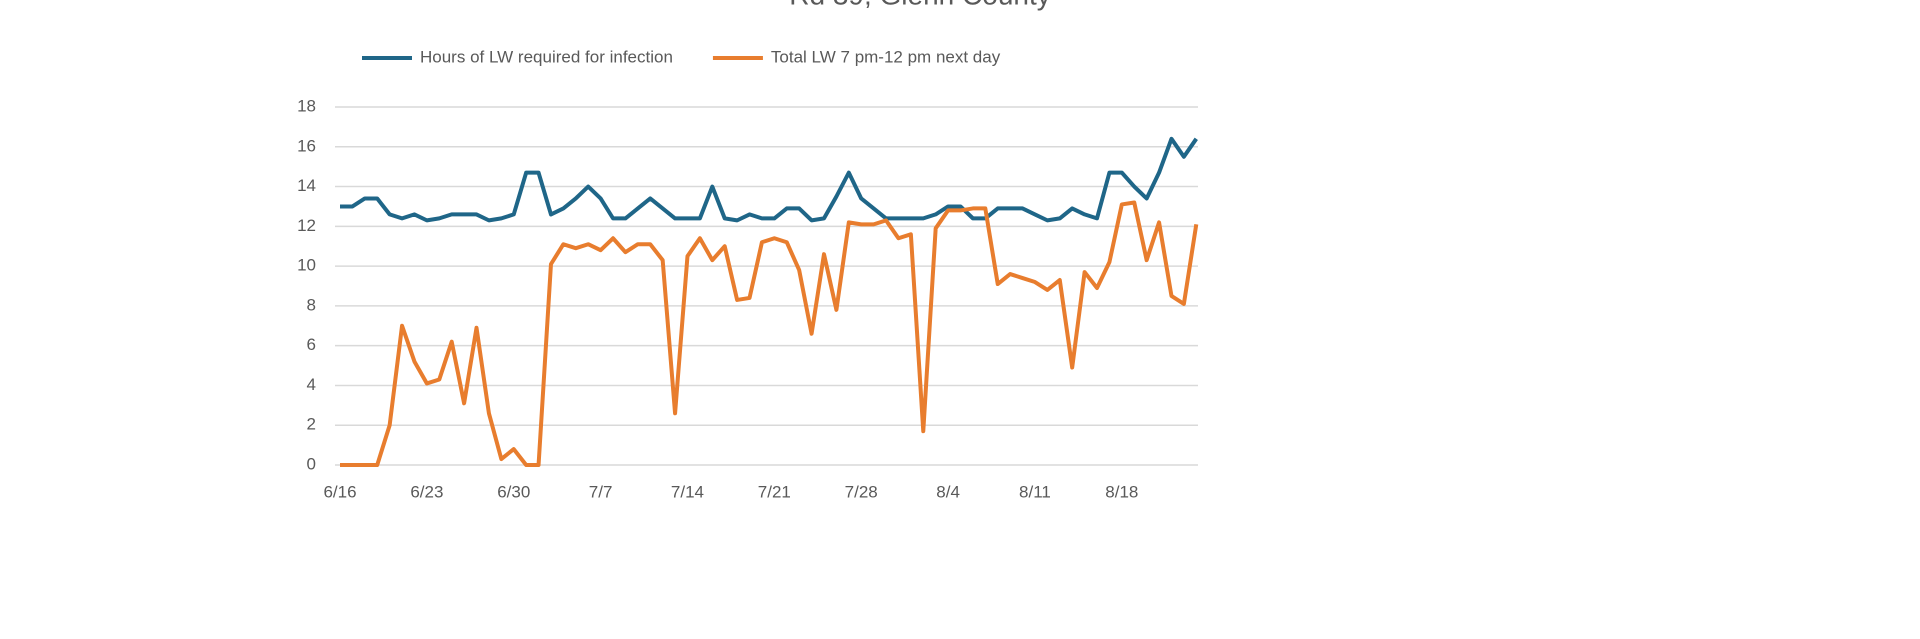  I want to click on x-tick-label: 8/18, so click(1121, 491).